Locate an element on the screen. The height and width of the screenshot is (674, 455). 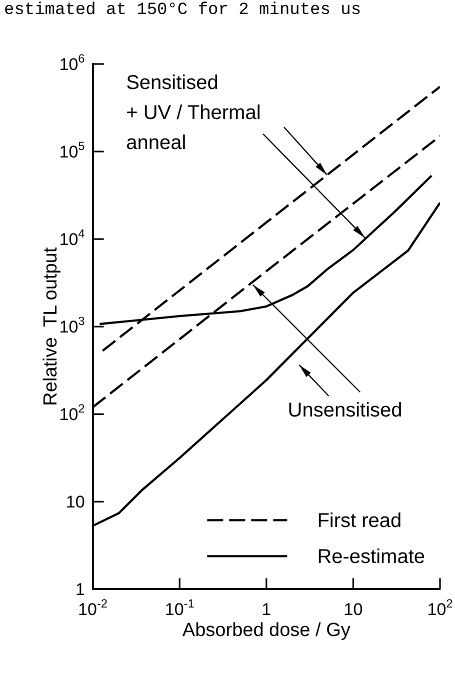
x-axis-title: Absorbed dose / Gy is located at coordinates (266, 630).